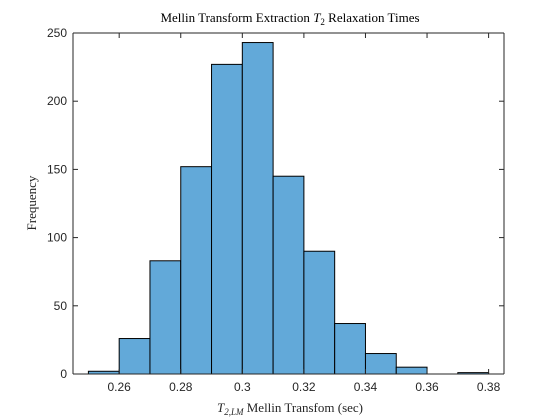  I want to click on y-tick-label: 50, so click(61, 306).